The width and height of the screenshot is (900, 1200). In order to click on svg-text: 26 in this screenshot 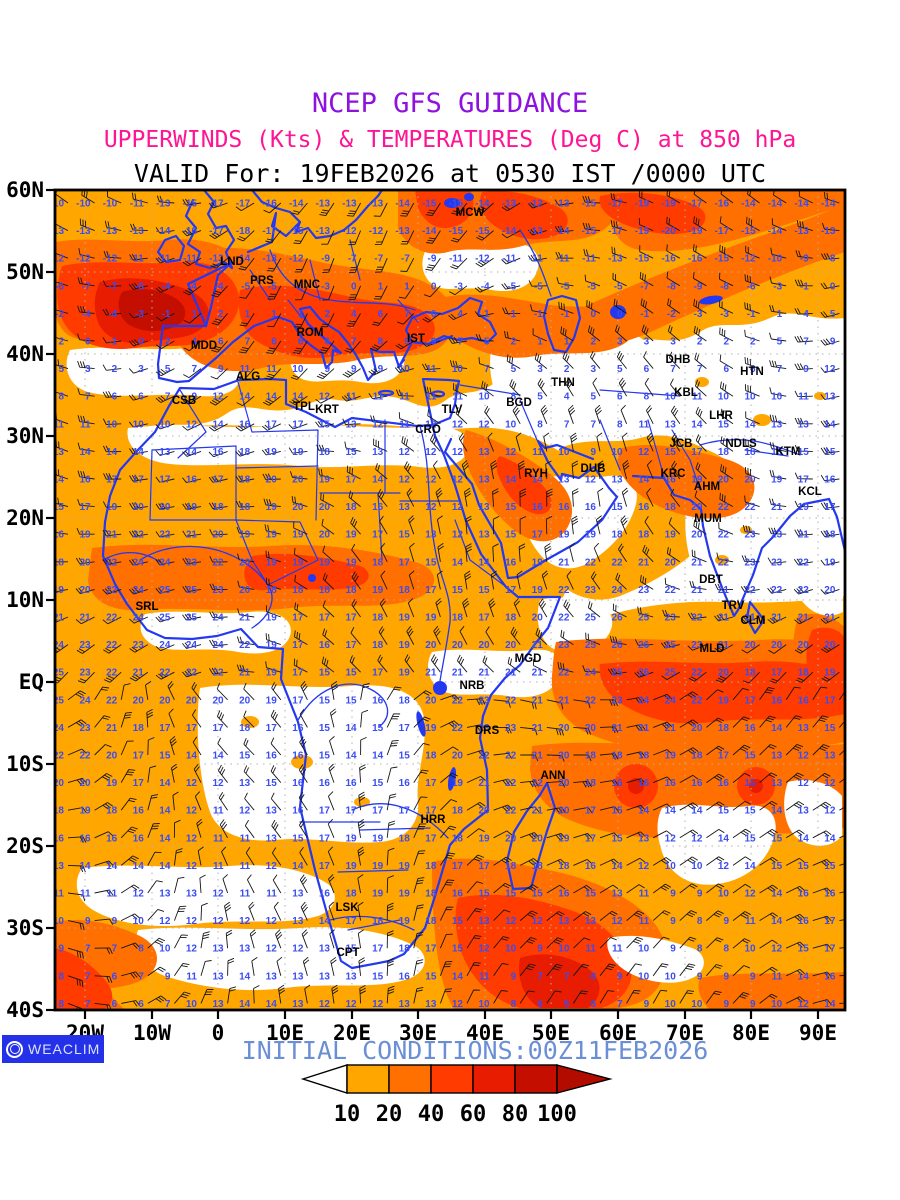, I will do `click(644, 673)`.